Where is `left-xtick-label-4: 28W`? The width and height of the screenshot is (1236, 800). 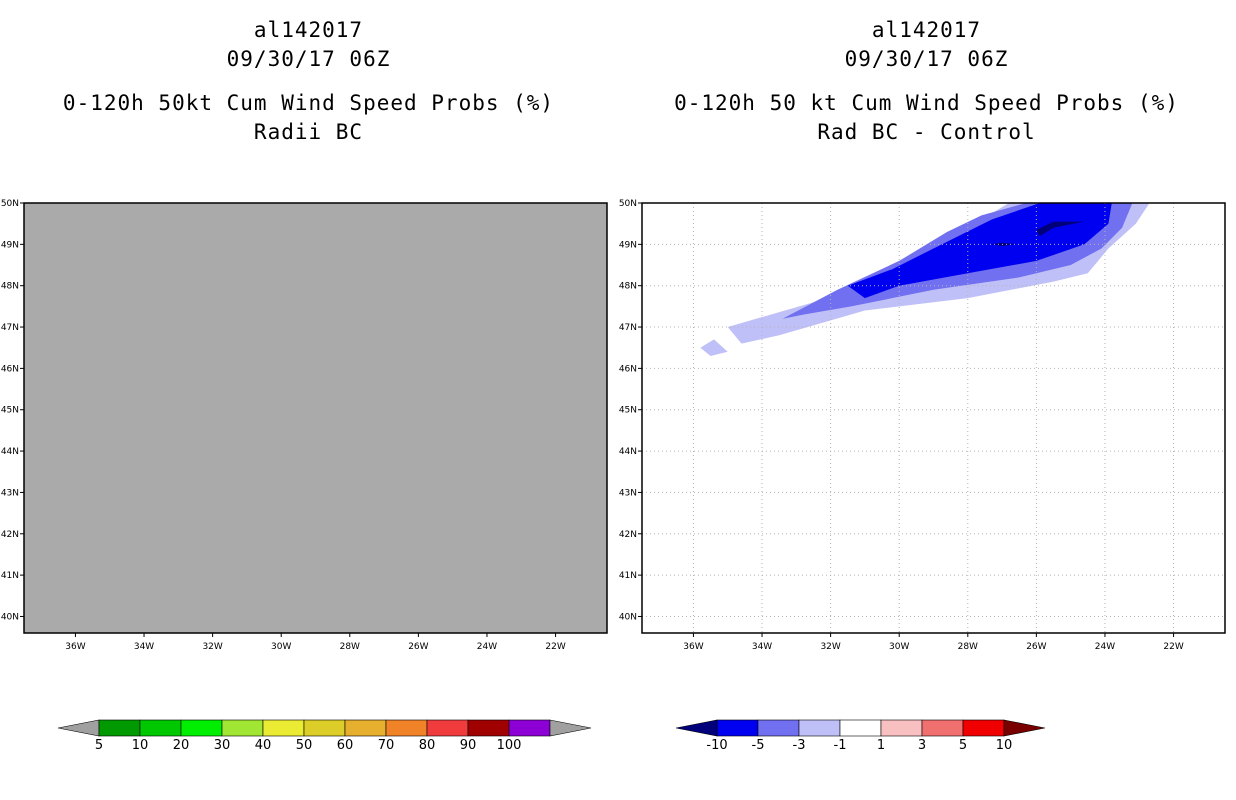
left-xtick-label-4: 28W is located at coordinates (350, 647).